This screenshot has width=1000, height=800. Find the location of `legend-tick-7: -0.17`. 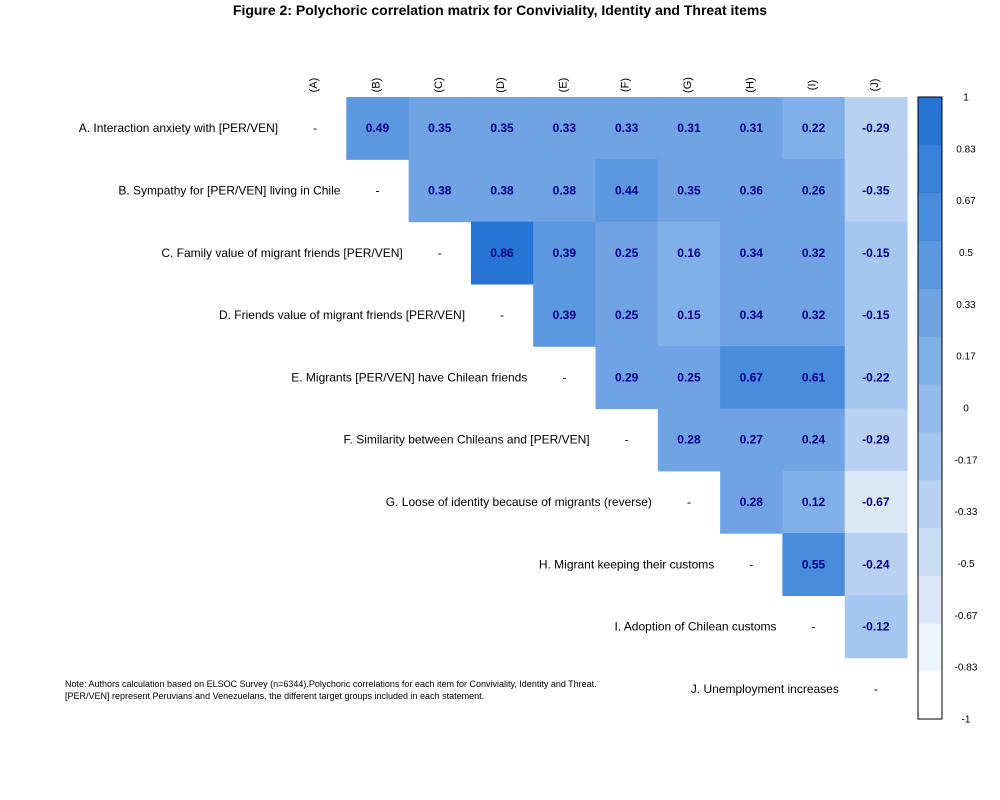

legend-tick-7: -0.17 is located at coordinates (966, 460).